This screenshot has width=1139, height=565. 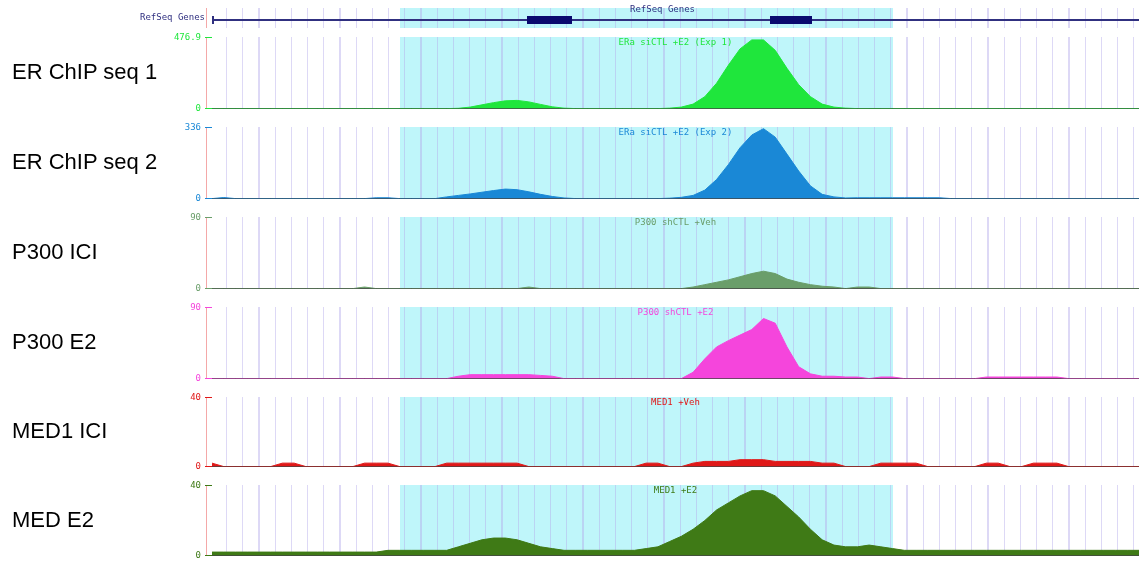 I want to click on chart-title: ERa siCTL +E2 (Exp 1), so click(x=675, y=42).